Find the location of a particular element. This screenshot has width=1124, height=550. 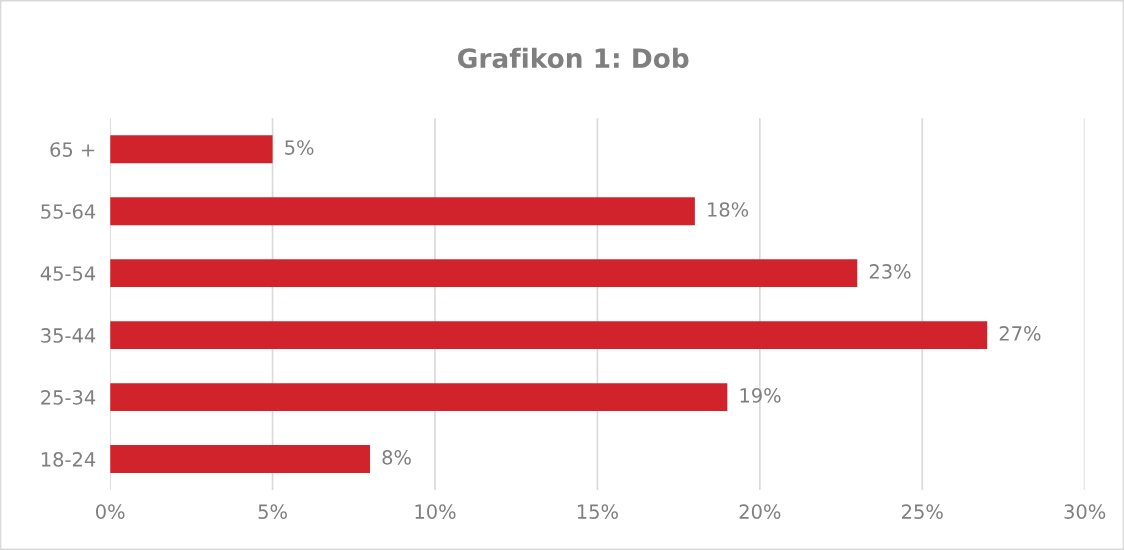

y-tick-label: 65 + is located at coordinates (72, 149).